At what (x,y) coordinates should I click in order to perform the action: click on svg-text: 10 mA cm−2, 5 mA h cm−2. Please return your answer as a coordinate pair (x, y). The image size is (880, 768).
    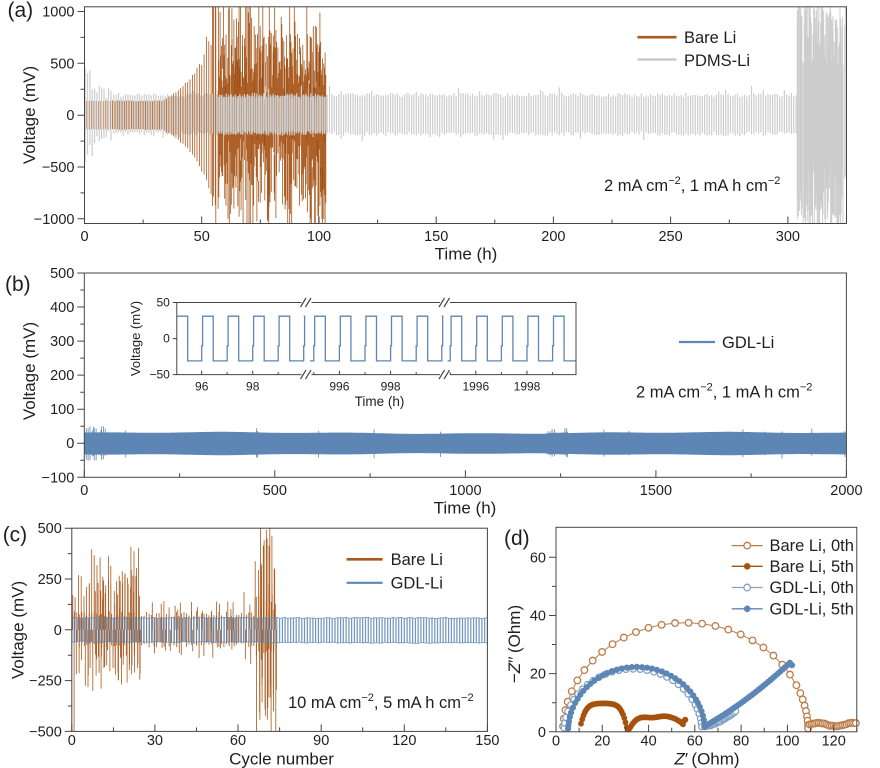
    Looking at the image, I should click on (381, 702).